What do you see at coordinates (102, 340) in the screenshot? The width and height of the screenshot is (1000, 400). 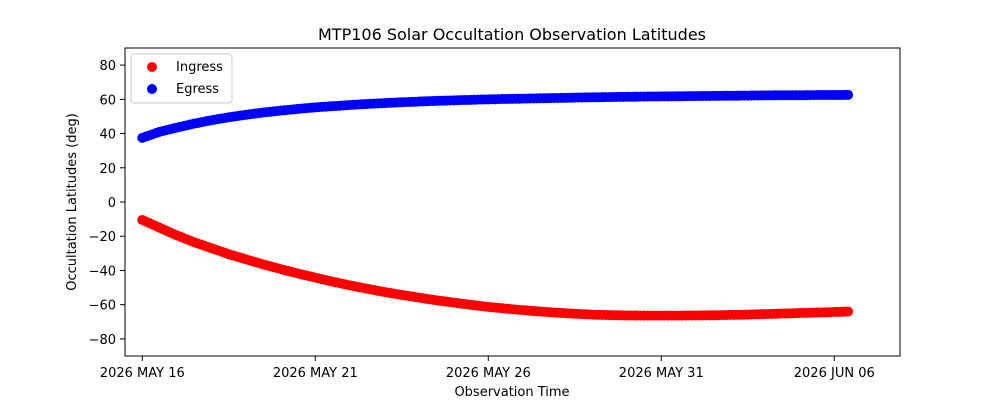 I see `y-tick-label: −80` at bounding box center [102, 340].